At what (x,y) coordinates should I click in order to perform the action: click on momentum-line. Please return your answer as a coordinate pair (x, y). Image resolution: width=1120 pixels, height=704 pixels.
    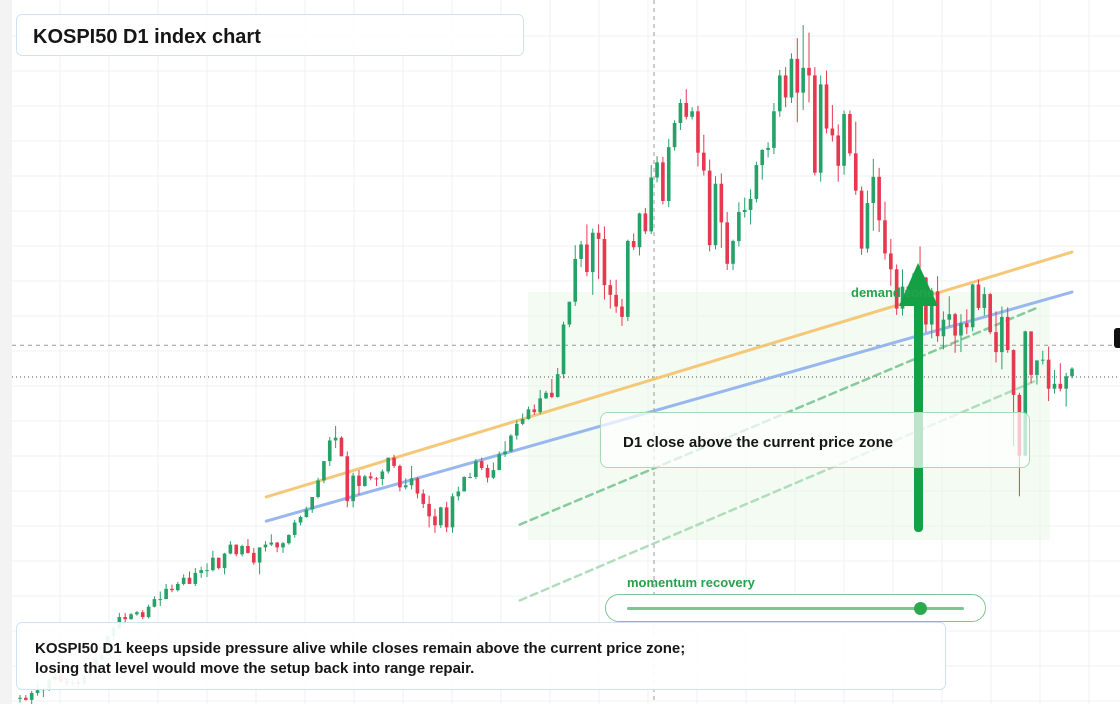
    Looking at the image, I should click on (795, 608).